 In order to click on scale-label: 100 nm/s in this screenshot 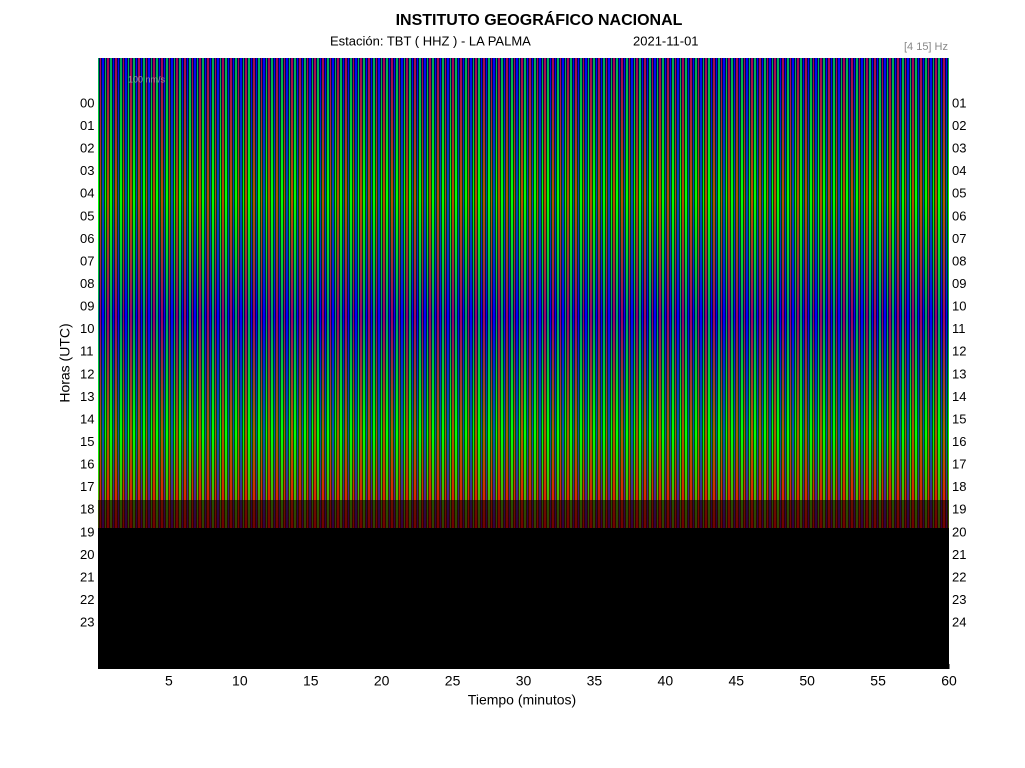, I will do `click(147, 79)`.